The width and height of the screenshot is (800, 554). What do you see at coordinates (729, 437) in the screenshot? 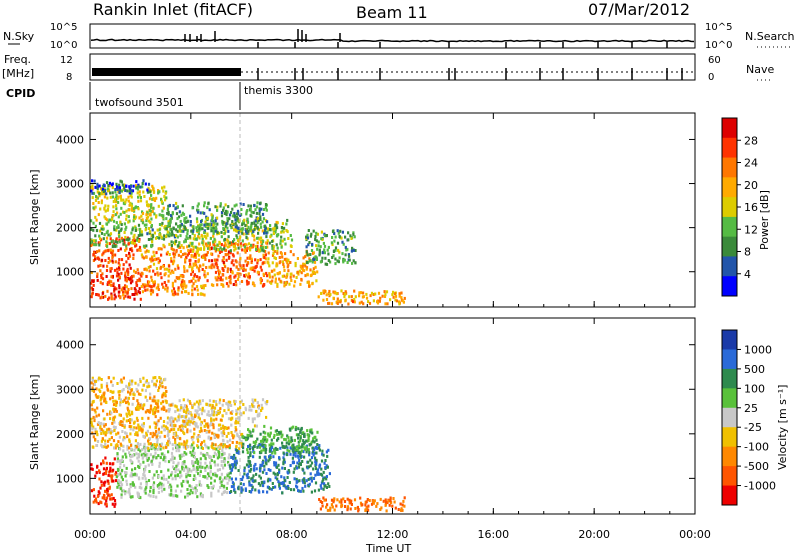
I see `colorbar-segment` at bounding box center [729, 437].